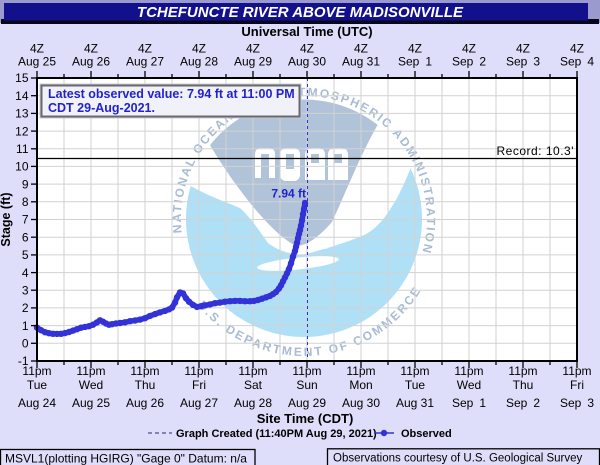 The height and width of the screenshot is (465, 600). Describe the element at coordinates (6, 219) in the screenshot. I see `svg-text: Stage (ft)` at that location.